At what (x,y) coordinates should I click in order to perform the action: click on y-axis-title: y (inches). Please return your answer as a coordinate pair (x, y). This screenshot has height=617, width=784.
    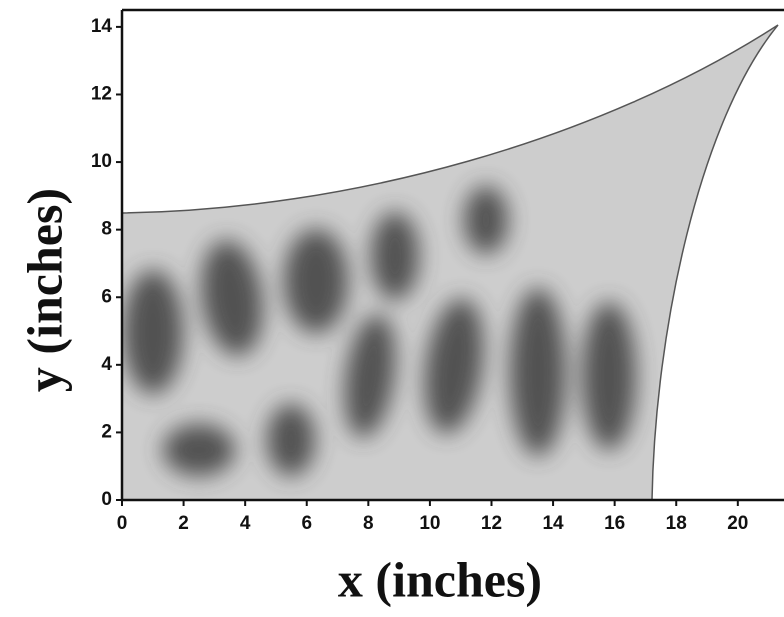
    Looking at the image, I should click on (44, 290).